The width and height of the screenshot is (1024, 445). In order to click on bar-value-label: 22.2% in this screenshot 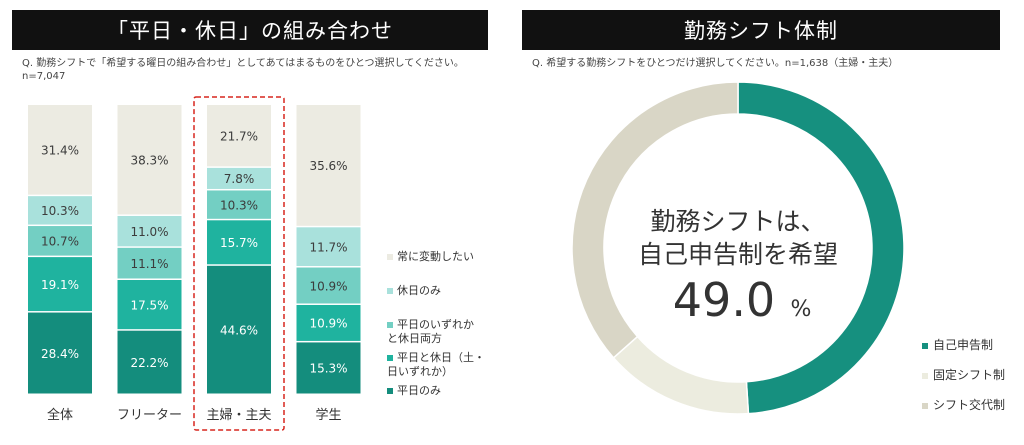, I will do `click(149, 363)`.